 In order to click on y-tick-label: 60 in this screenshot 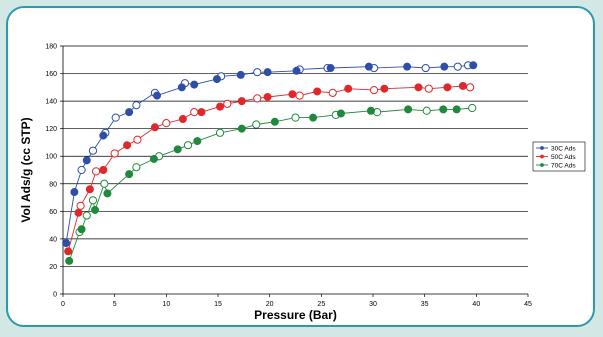, I will do `click(53, 212)`.